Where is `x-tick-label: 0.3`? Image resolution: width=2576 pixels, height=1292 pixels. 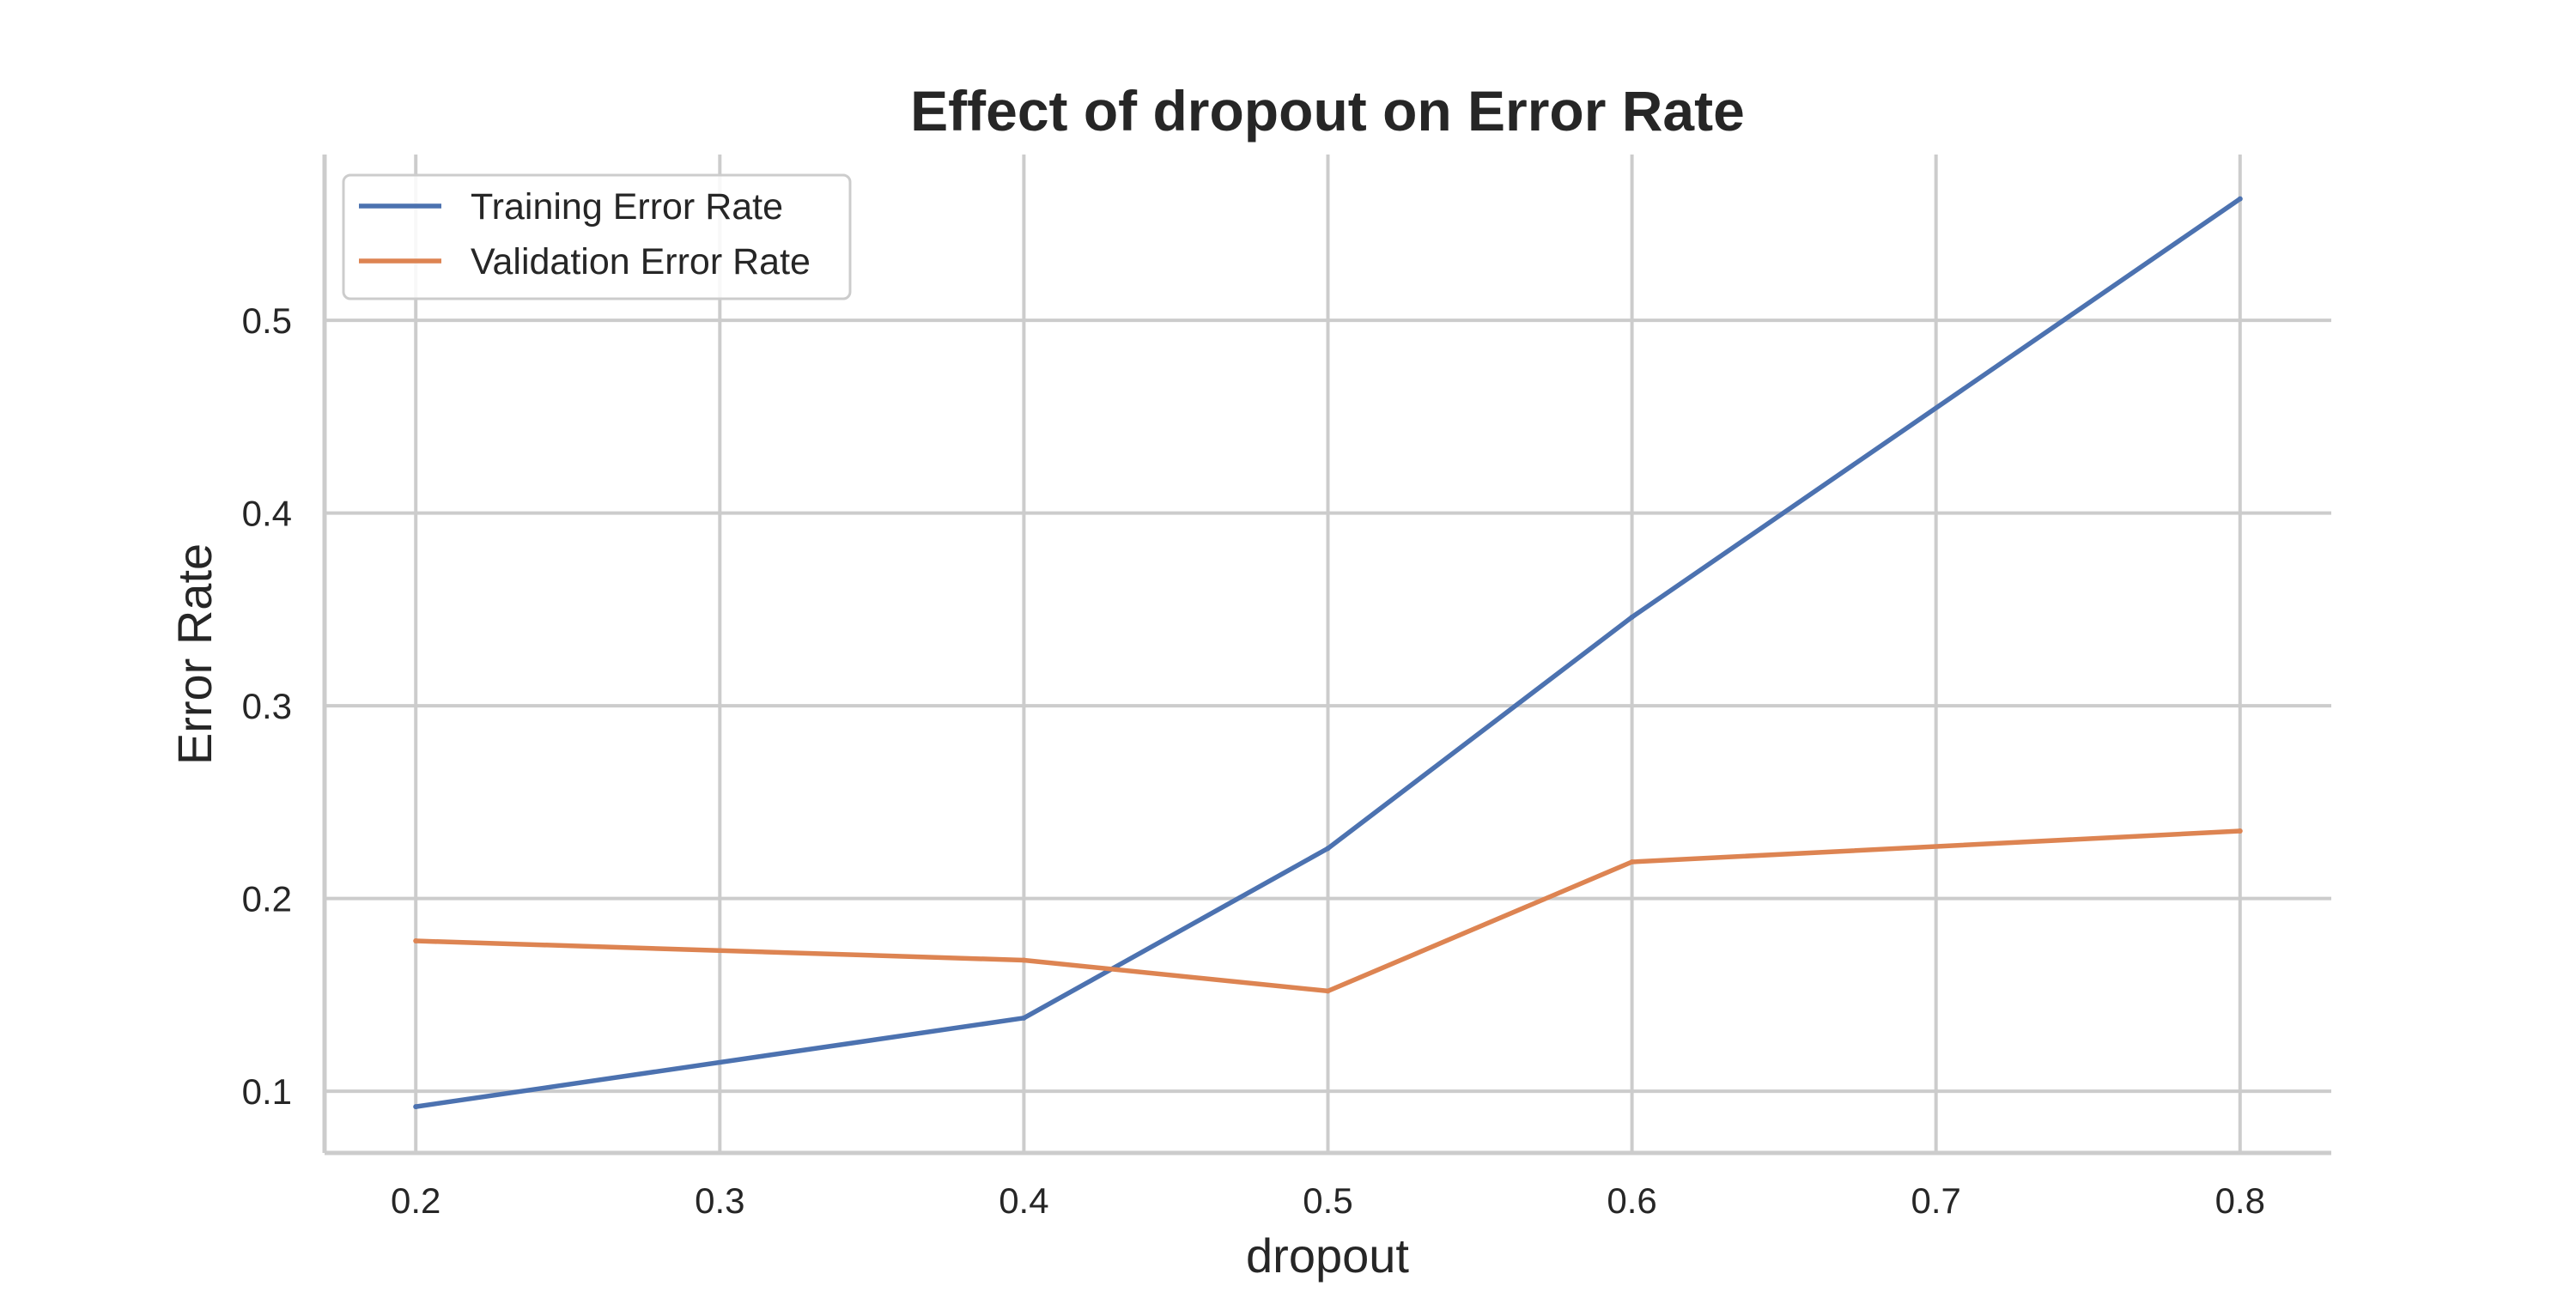 x-tick-label: 0.3 is located at coordinates (719, 1200).